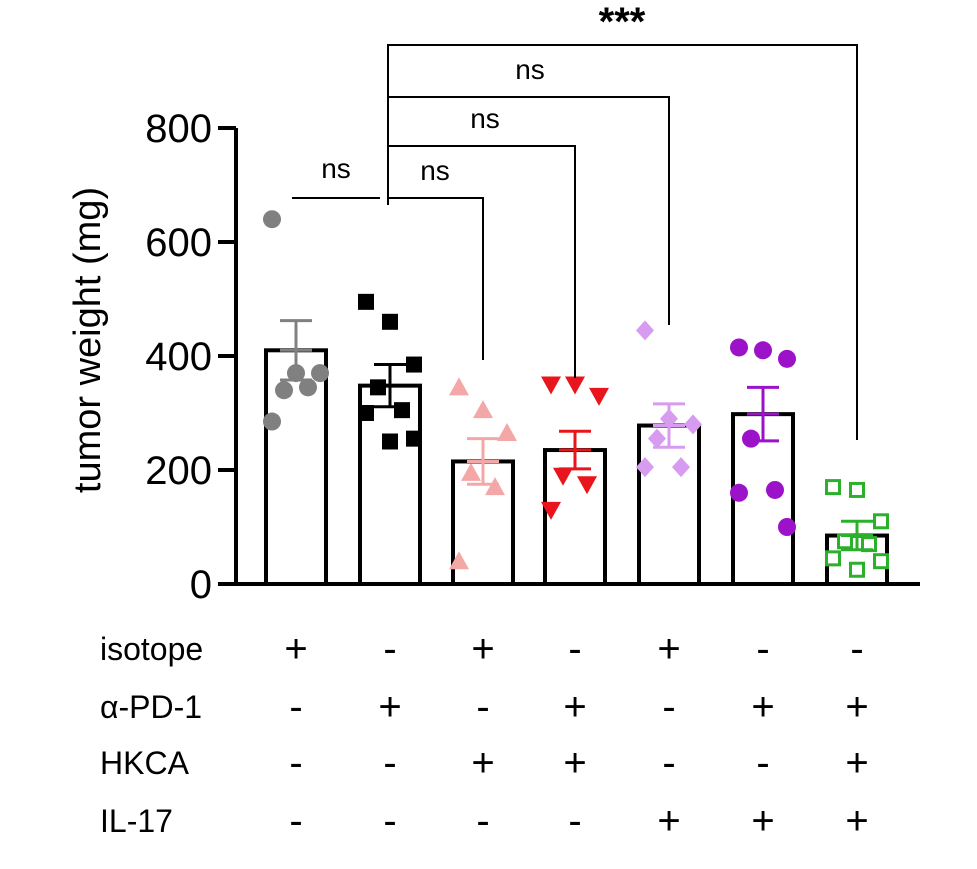 The width and height of the screenshot is (977, 869). Describe the element at coordinates (145, 763) in the screenshot. I see `condition-label: HKCA` at that location.